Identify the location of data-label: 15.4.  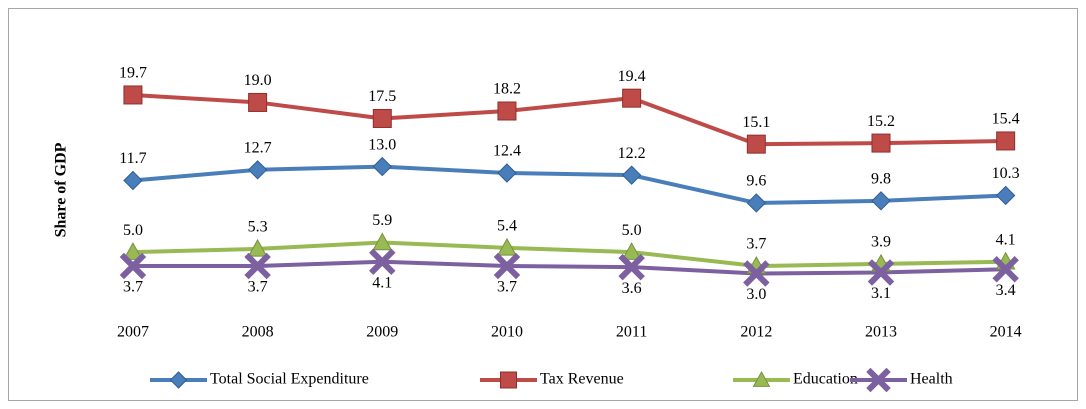
(1006, 119).